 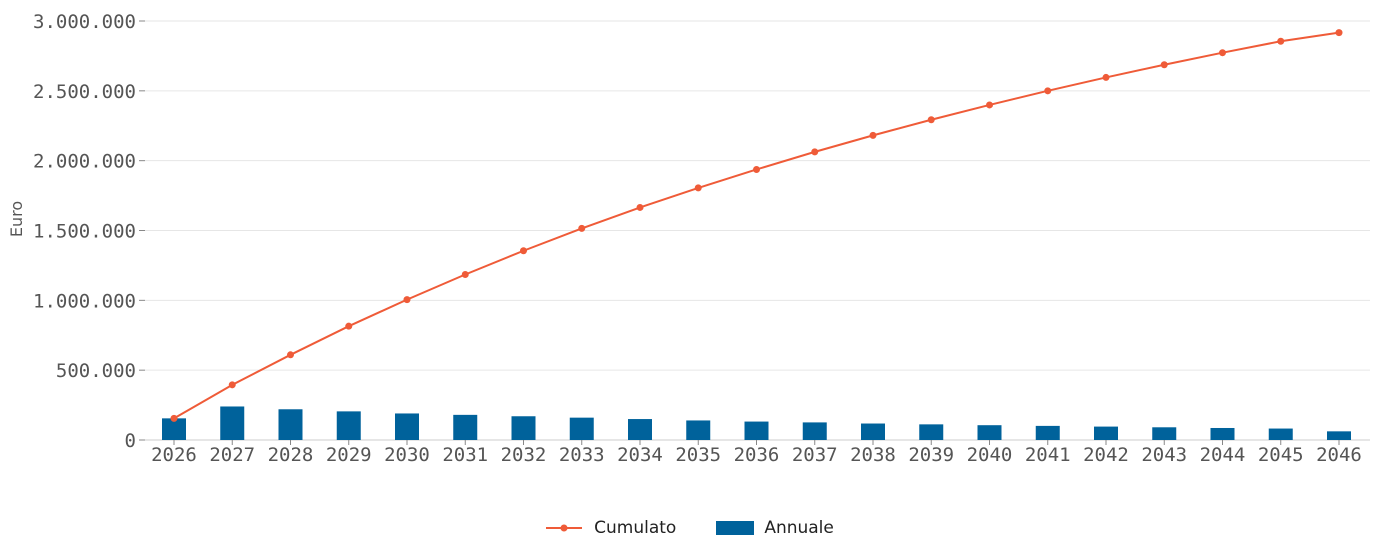 I want to click on bar-annuale-2044, so click(x=1222, y=433).